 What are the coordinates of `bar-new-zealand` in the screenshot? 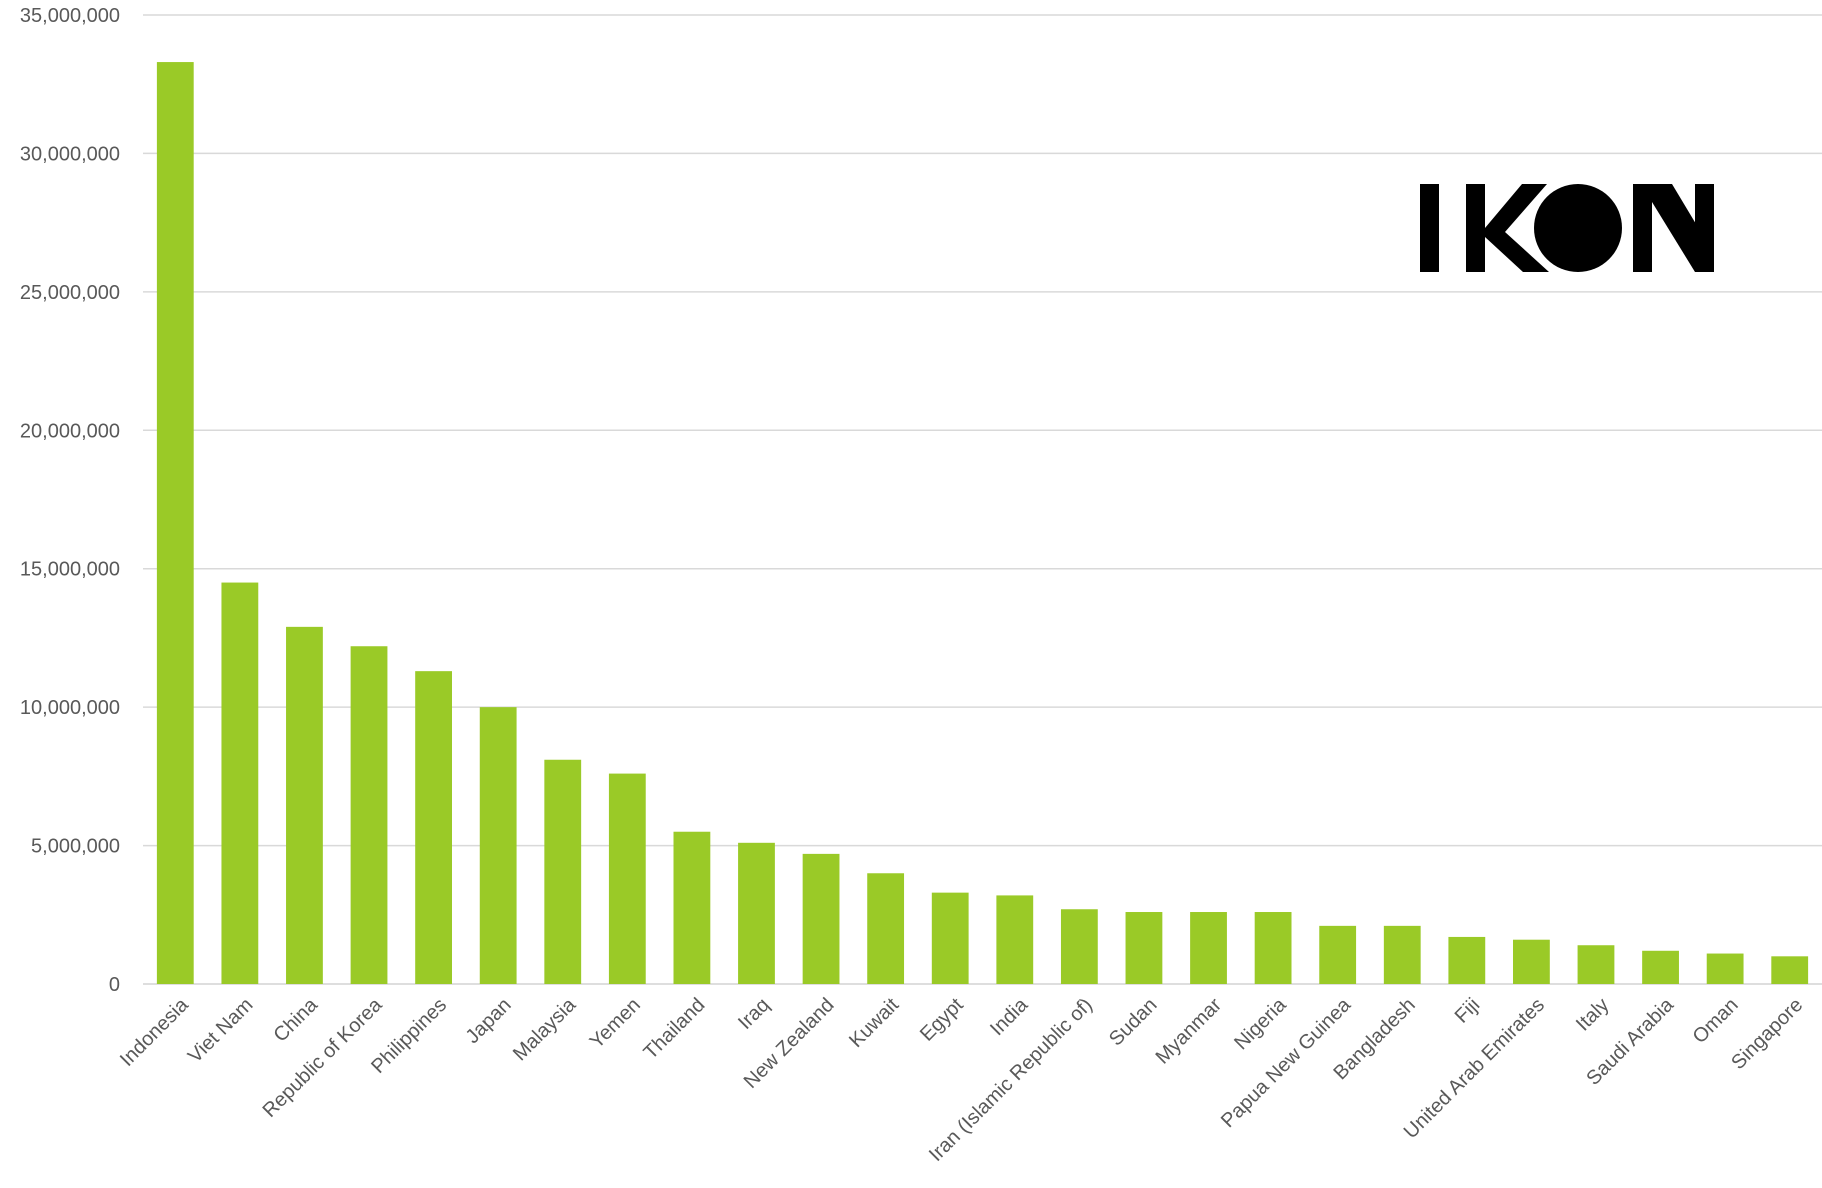 It's located at (821, 918).